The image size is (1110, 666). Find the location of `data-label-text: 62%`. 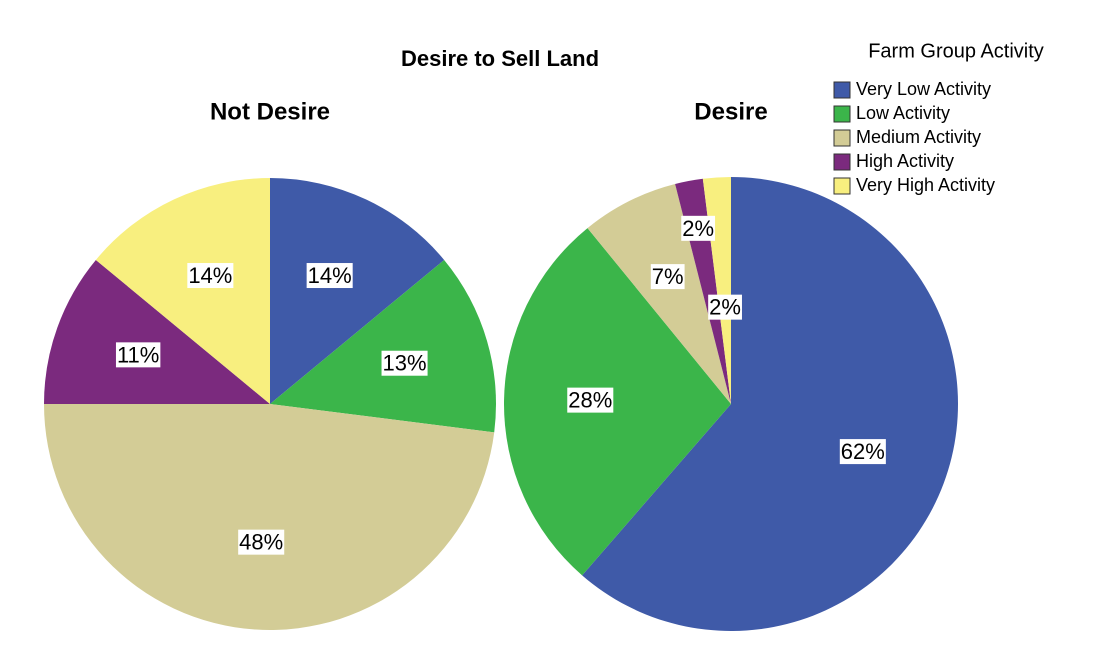

data-label-text: 62% is located at coordinates (863, 451).